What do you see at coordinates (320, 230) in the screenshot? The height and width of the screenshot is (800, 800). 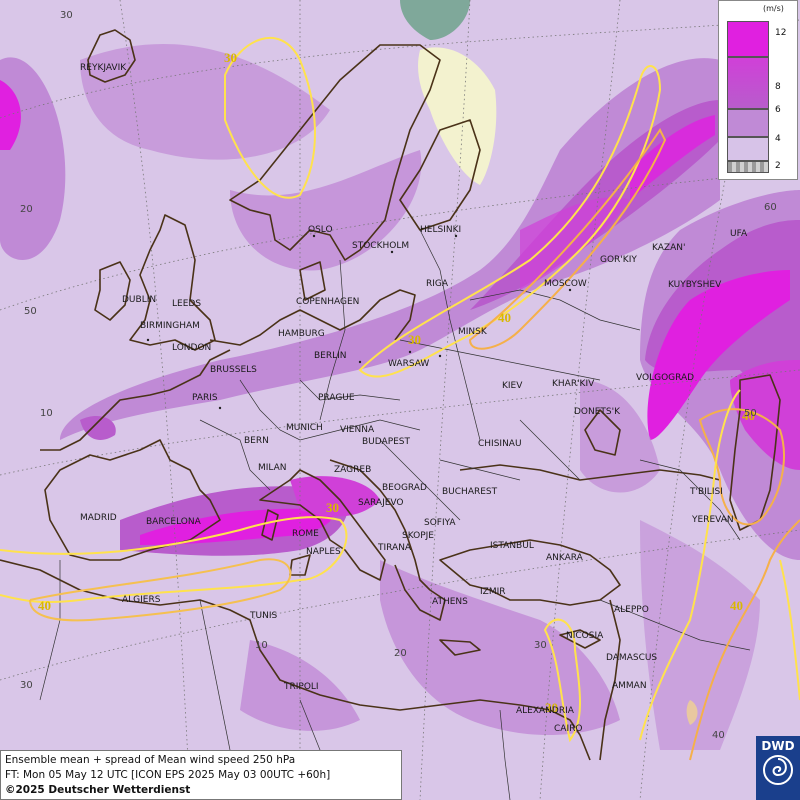 I see `city-label: OSLO` at bounding box center [320, 230].